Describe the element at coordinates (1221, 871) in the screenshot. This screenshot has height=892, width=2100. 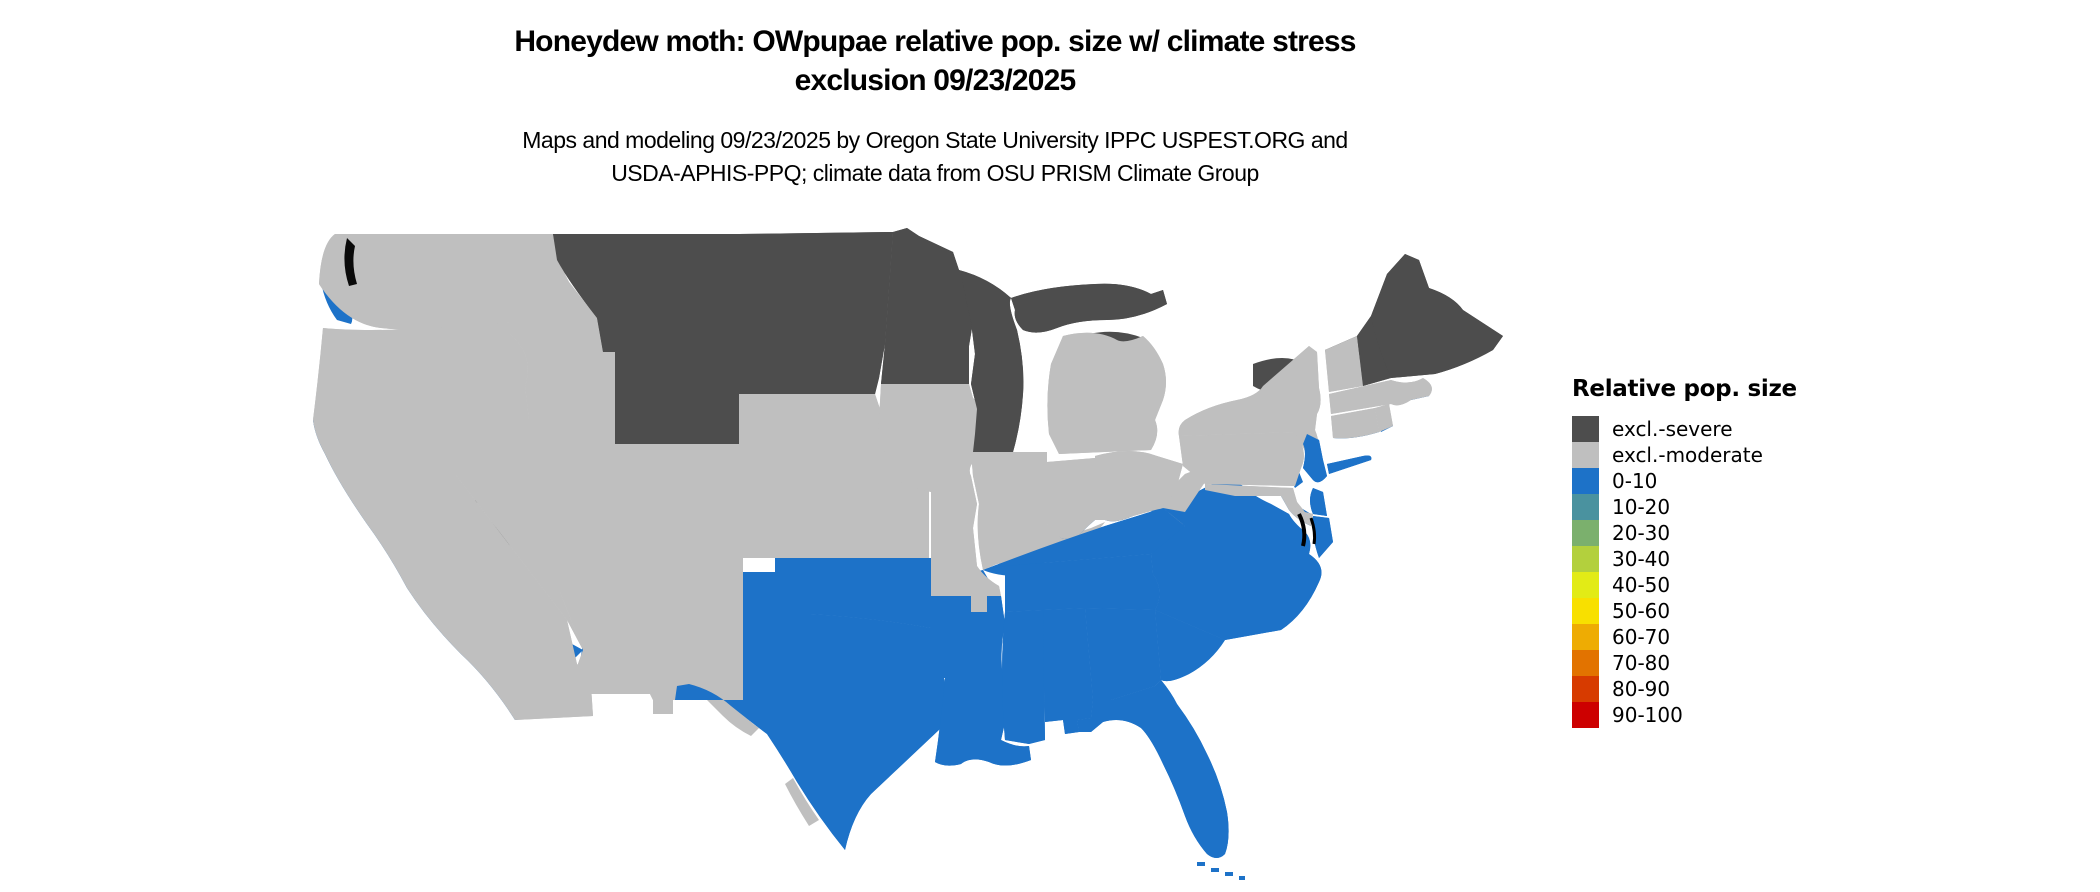
I see `florida-keys` at that location.